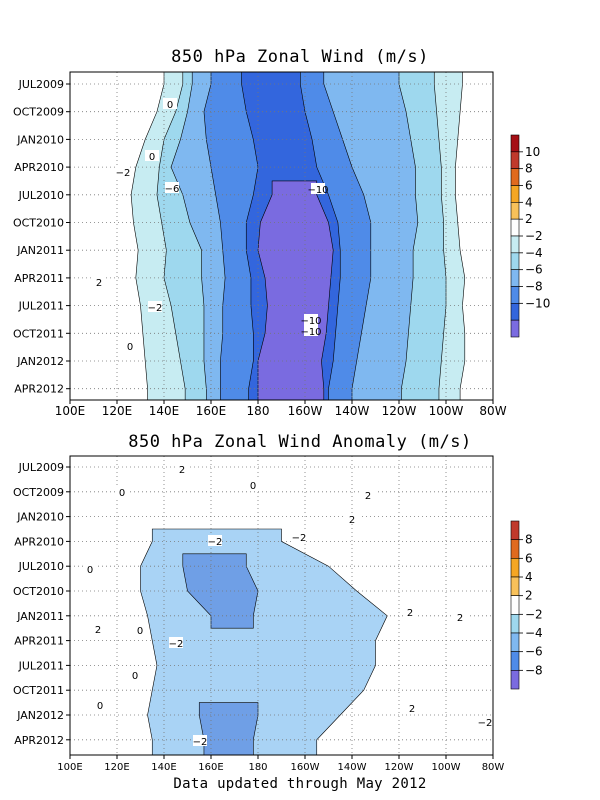  Describe the element at coordinates (493, 767) in the screenshot. I see `x-tick-label: 80W` at that location.